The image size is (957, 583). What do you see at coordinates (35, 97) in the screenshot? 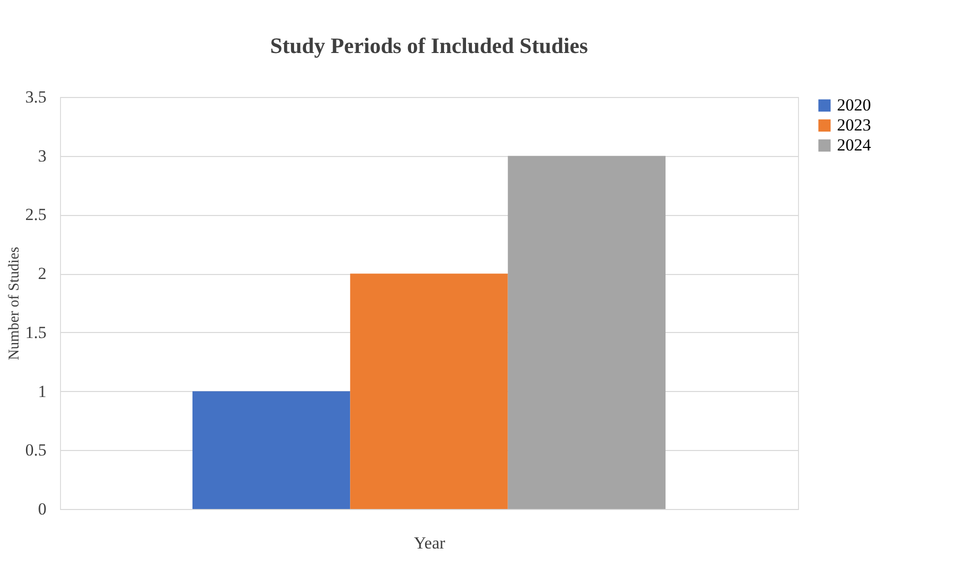
I see `y-tick-label: 3.5` at bounding box center [35, 97].